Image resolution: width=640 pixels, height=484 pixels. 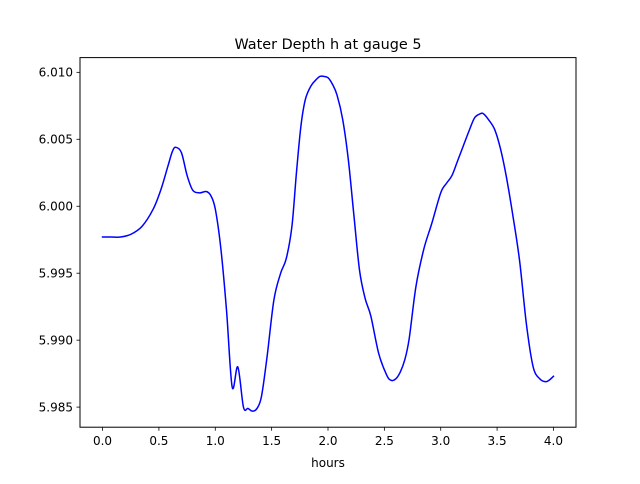 What do you see at coordinates (56, 340) in the screenshot?
I see `y-tick-label: 5.990` at bounding box center [56, 340].